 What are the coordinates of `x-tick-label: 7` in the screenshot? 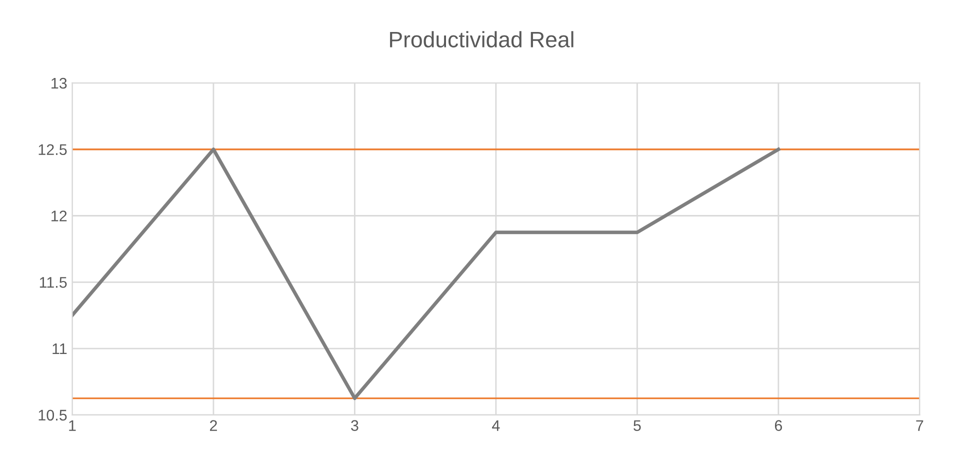 It's located at (920, 425).